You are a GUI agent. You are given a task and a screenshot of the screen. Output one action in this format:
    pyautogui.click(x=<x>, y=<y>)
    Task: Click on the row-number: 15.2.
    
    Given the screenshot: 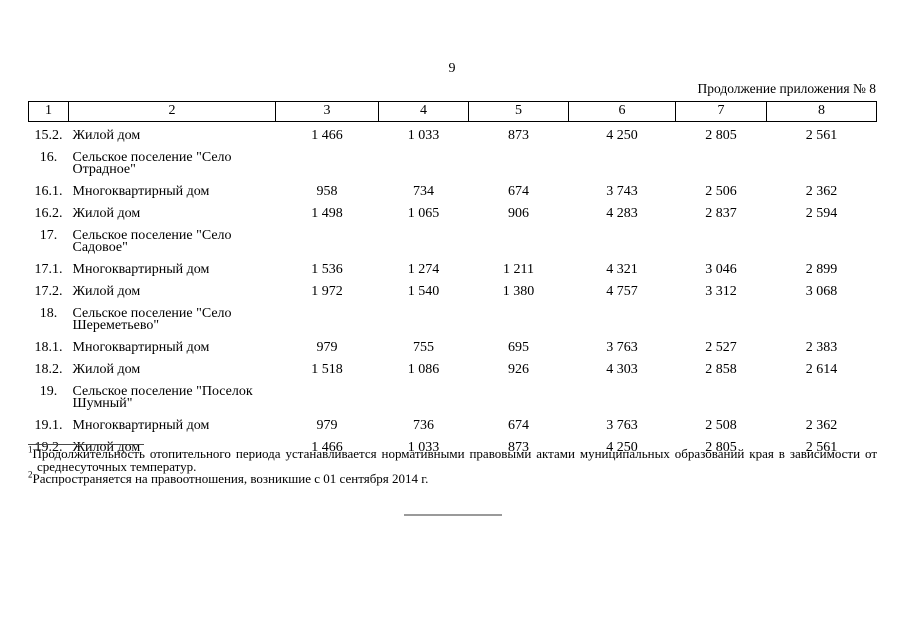 What is the action you would take?
    pyautogui.click(x=48, y=135)
    